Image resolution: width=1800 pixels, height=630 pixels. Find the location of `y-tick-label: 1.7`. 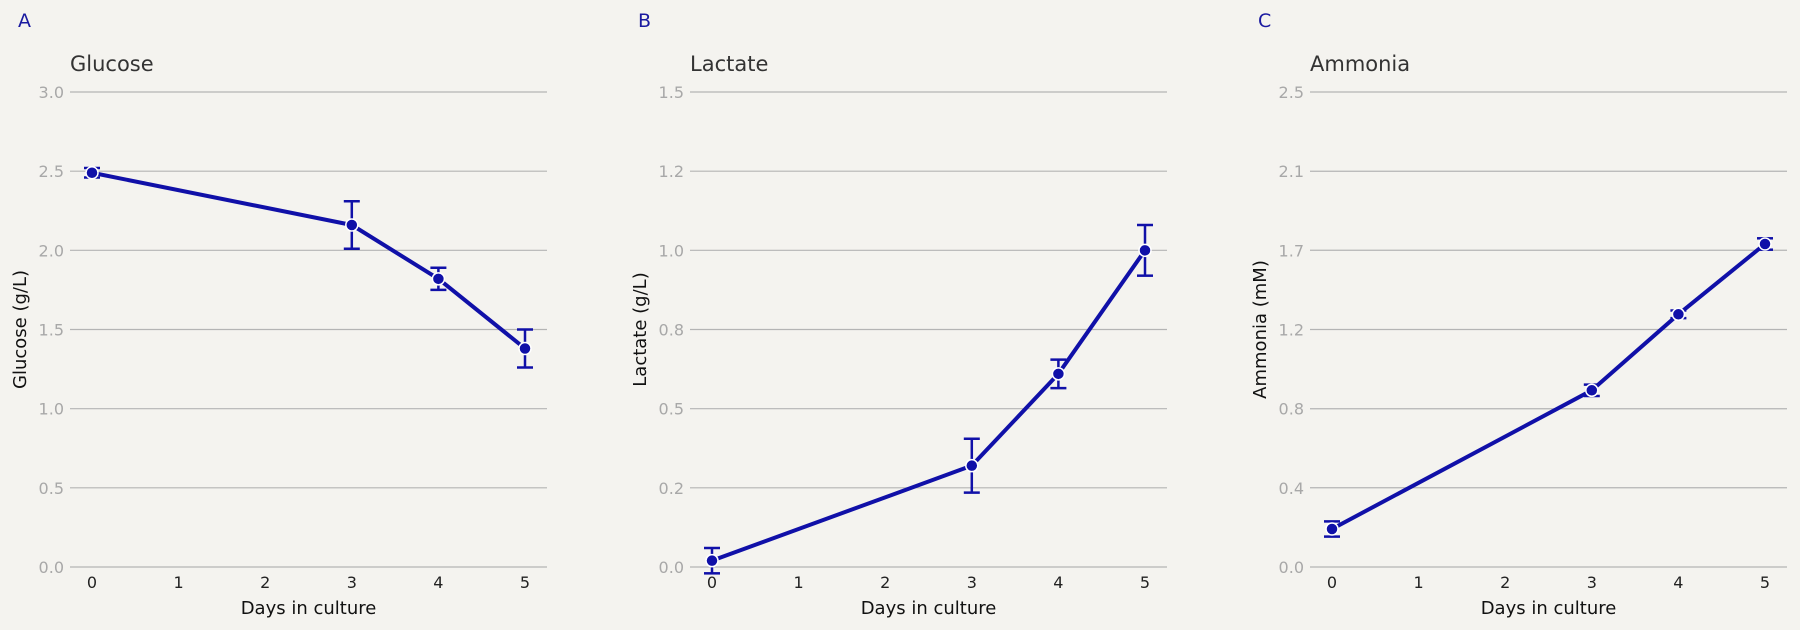

y-tick-label: 1.7 is located at coordinates (1291, 250).